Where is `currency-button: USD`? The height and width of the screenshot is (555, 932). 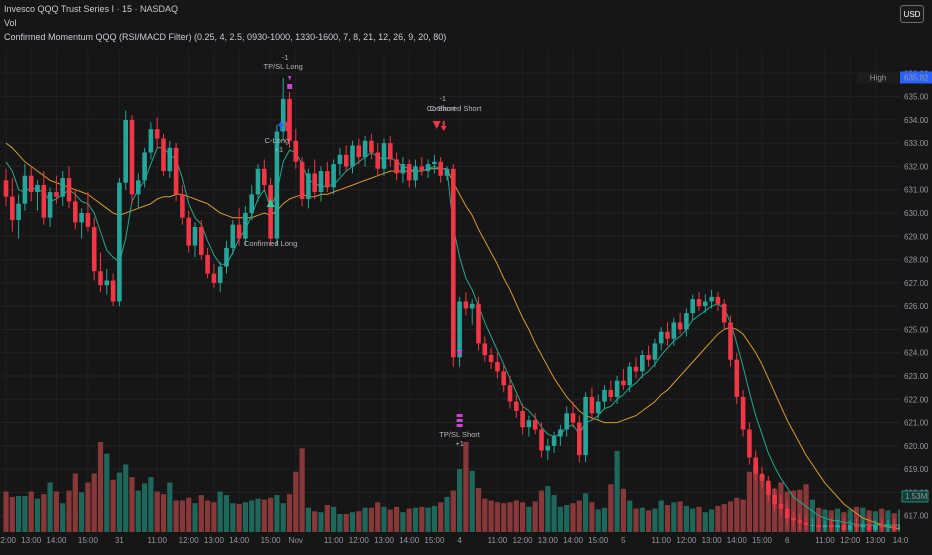 currency-button: USD is located at coordinates (912, 14).